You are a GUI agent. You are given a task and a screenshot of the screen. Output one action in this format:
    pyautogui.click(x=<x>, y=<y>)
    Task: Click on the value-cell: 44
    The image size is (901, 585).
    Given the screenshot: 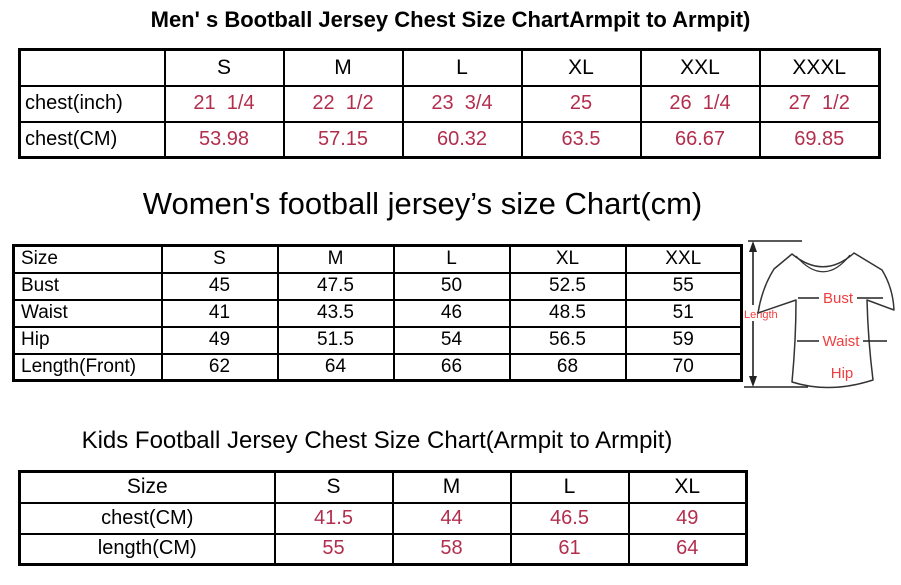 What is the action you would take?
    pyautogui.click(x=451, y=518)
    